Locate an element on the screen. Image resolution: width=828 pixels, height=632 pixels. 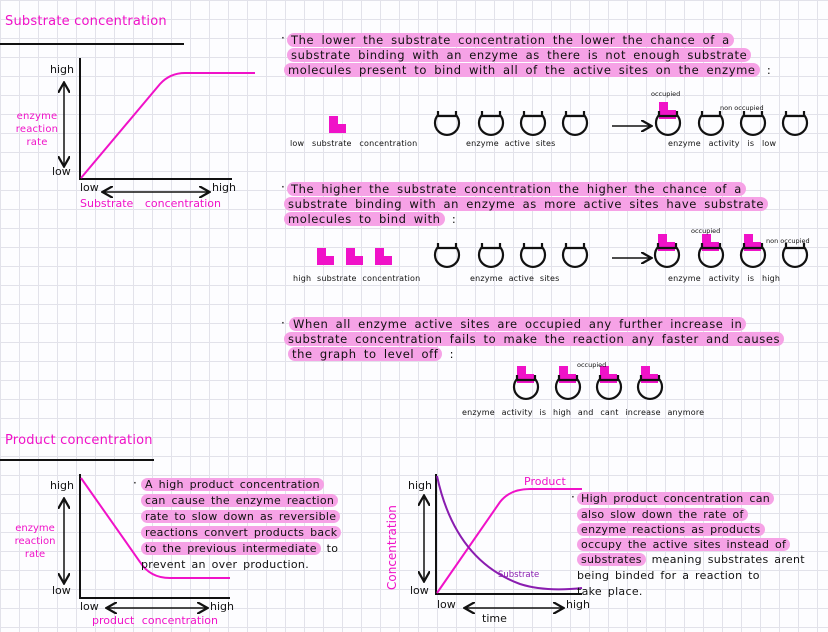
graph-concentration-time is located at coordinates (503, 541).